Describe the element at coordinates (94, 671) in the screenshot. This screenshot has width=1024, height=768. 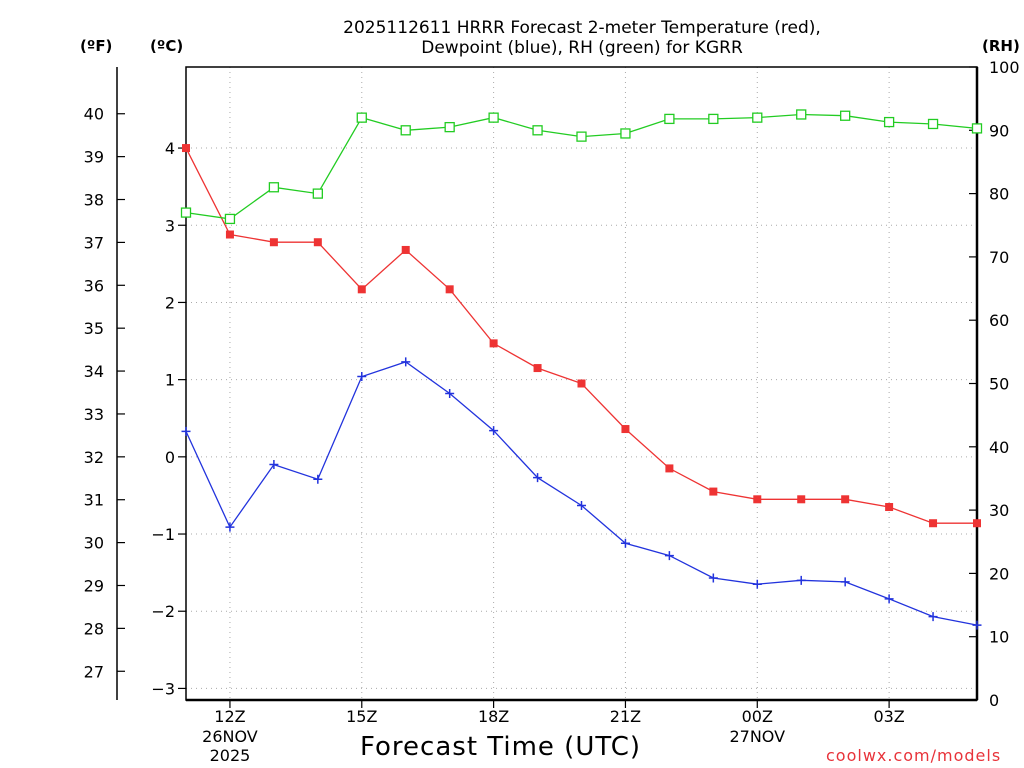
I see `fahrenheit-tick-label: 27` at that location.